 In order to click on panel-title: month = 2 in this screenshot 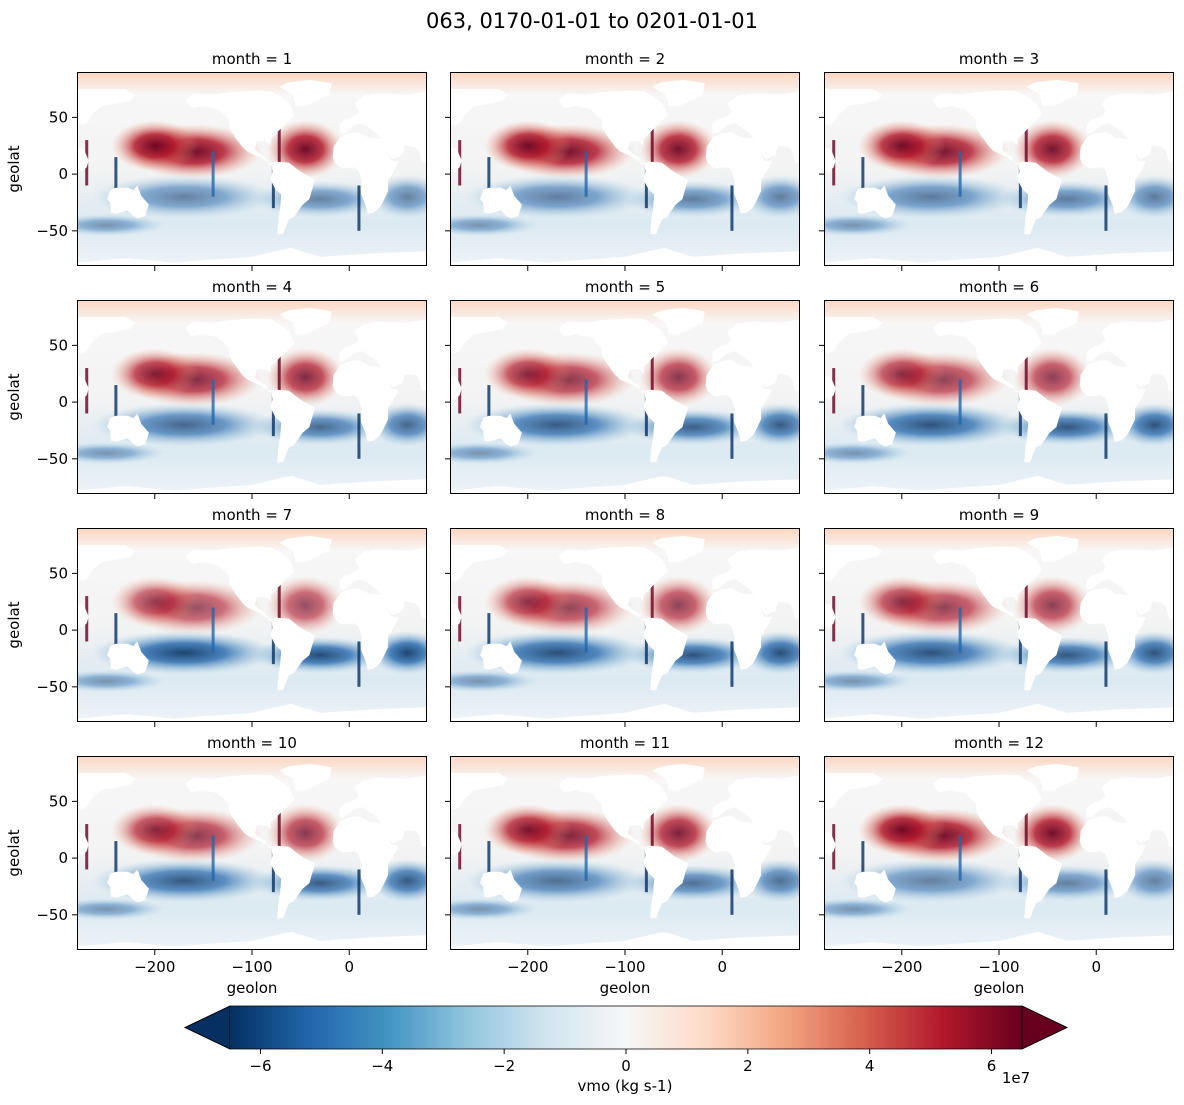, I will do `click(625, 59)`.